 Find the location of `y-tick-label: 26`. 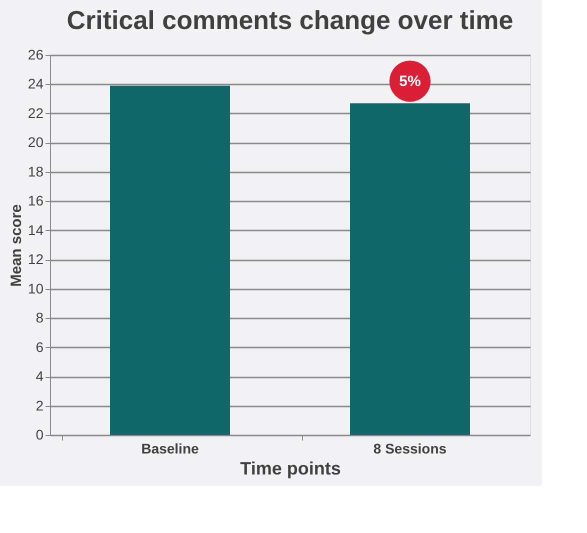

y-tick-label: 26 is located at coordinates (36, 54).